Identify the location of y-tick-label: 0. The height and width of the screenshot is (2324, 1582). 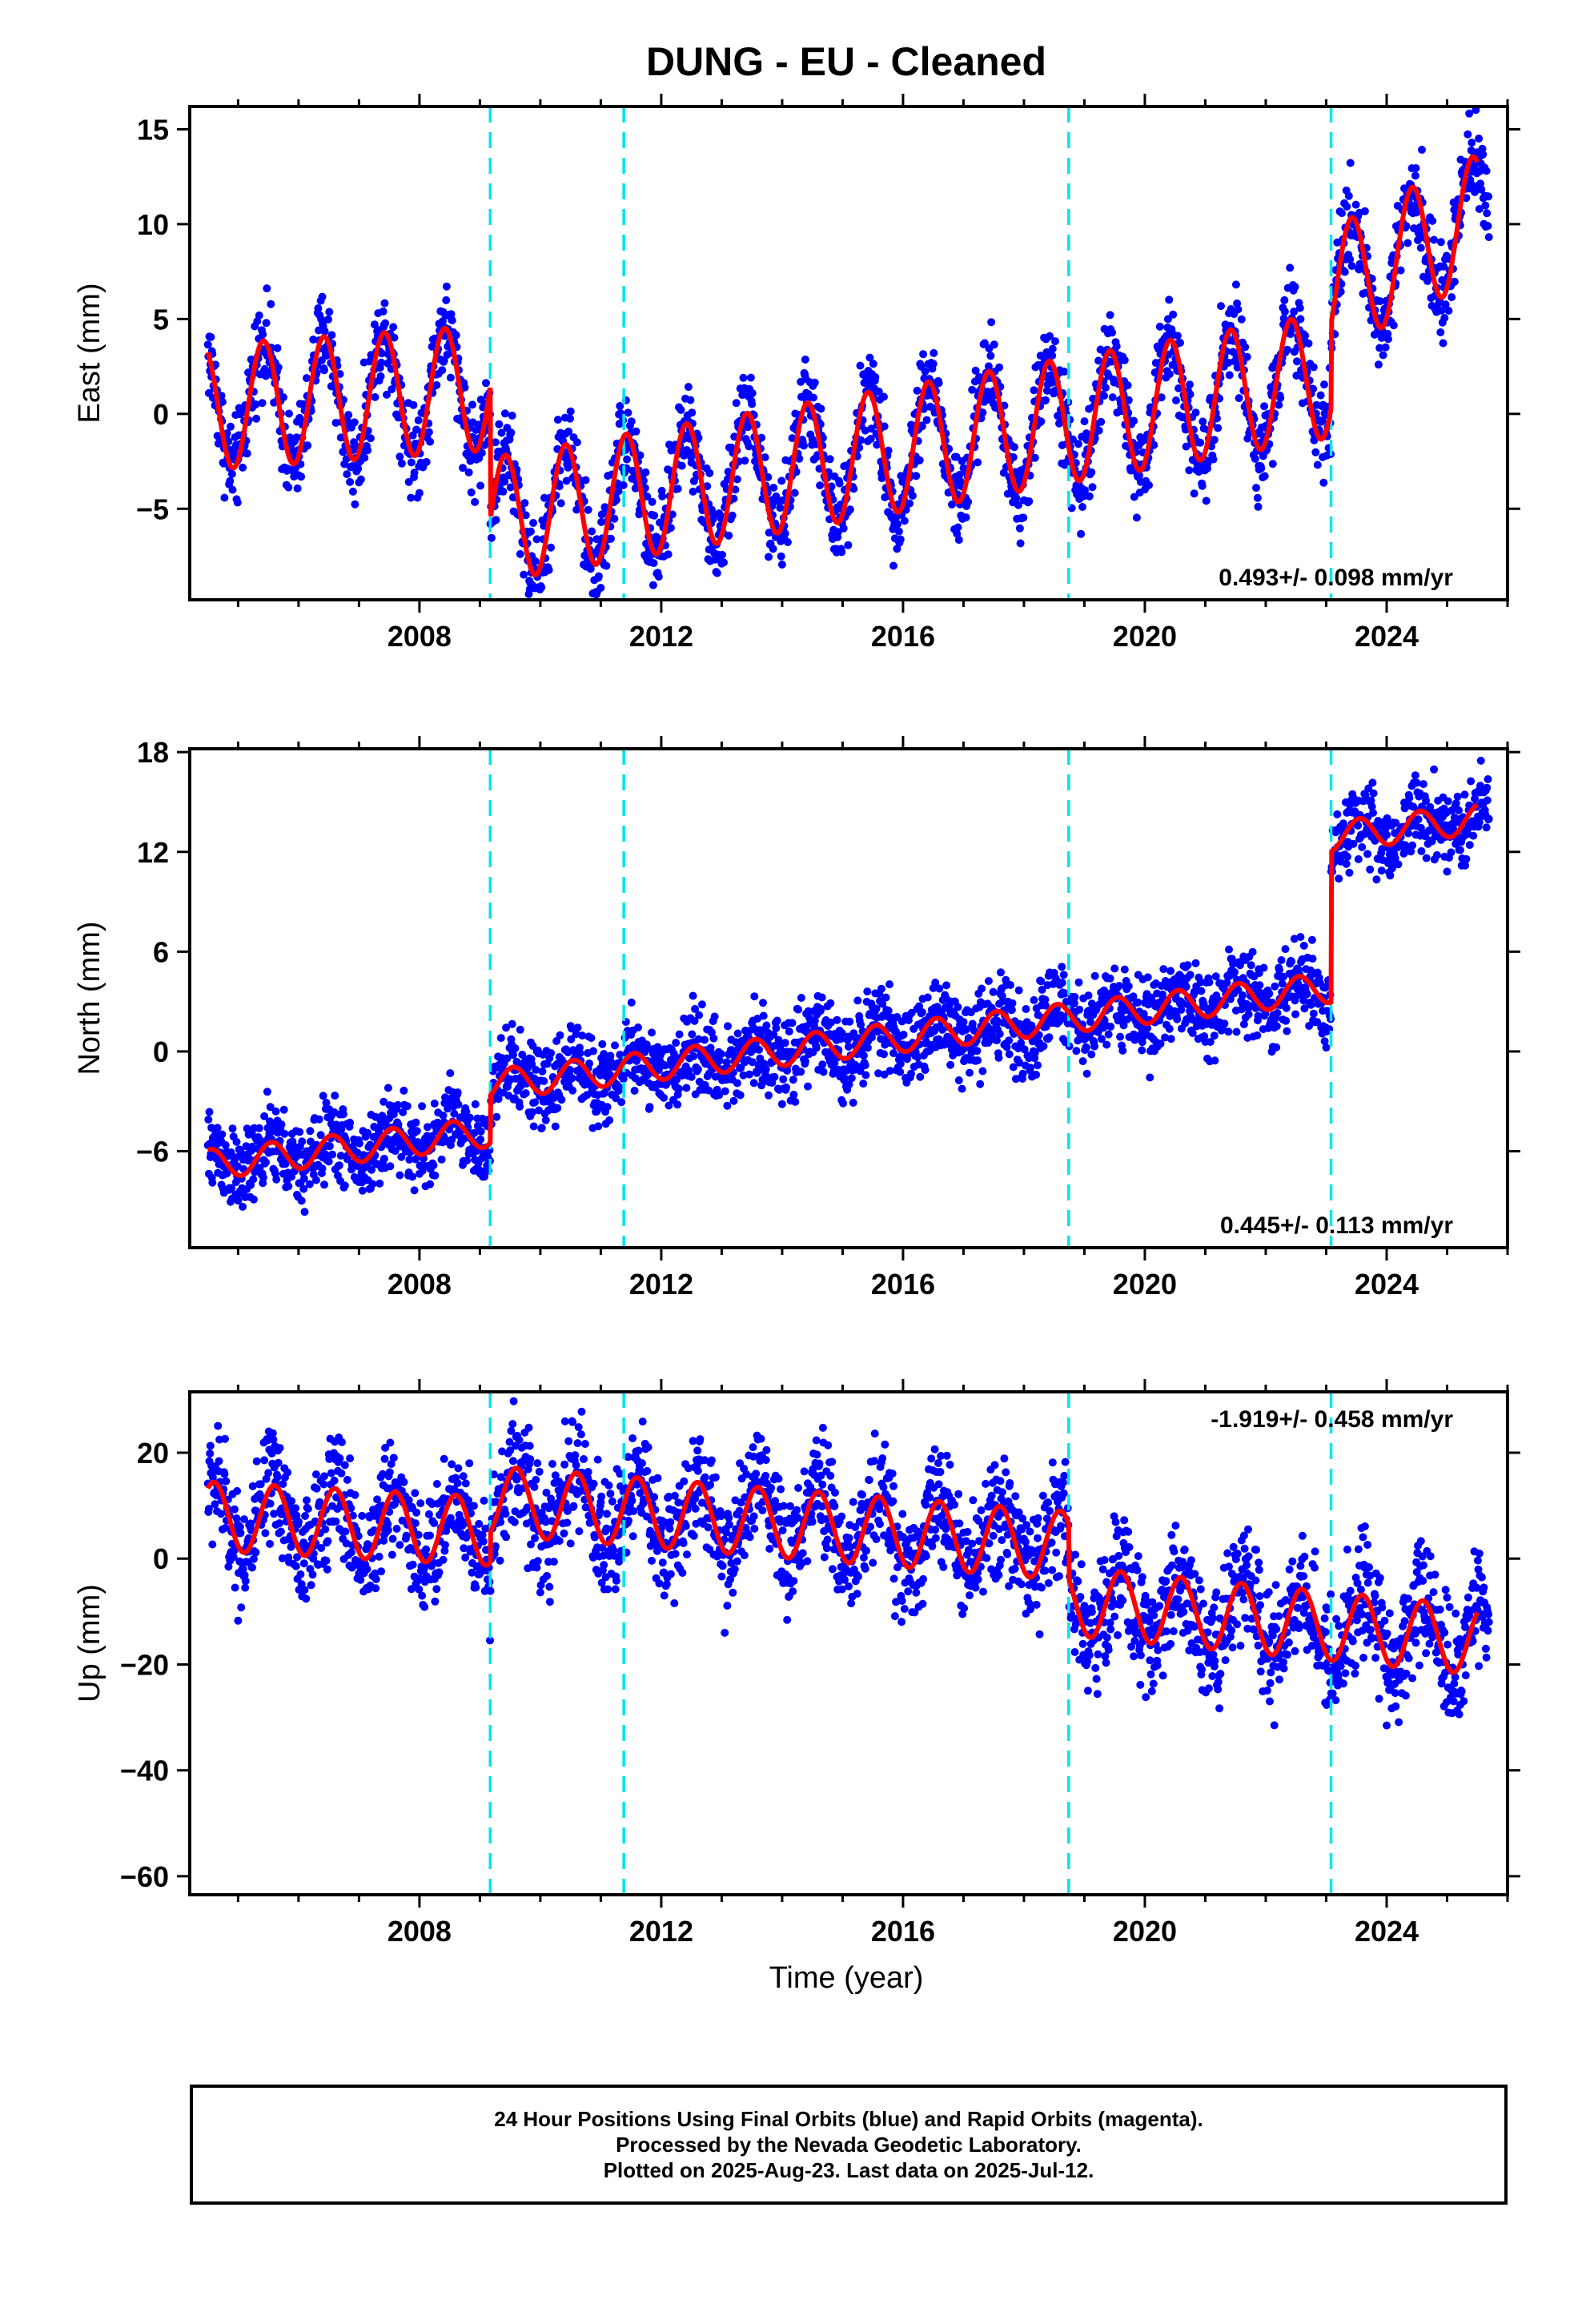
(161, 415).